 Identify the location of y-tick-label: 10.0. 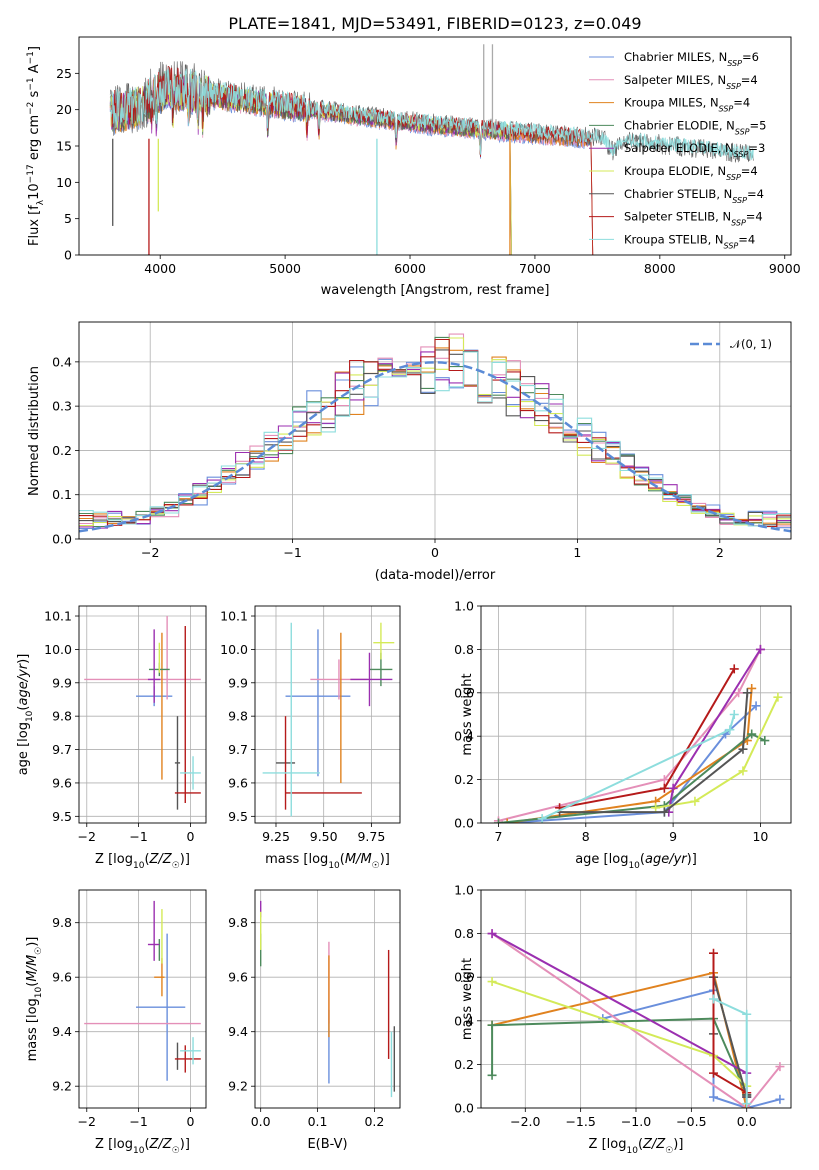
(58, 649).